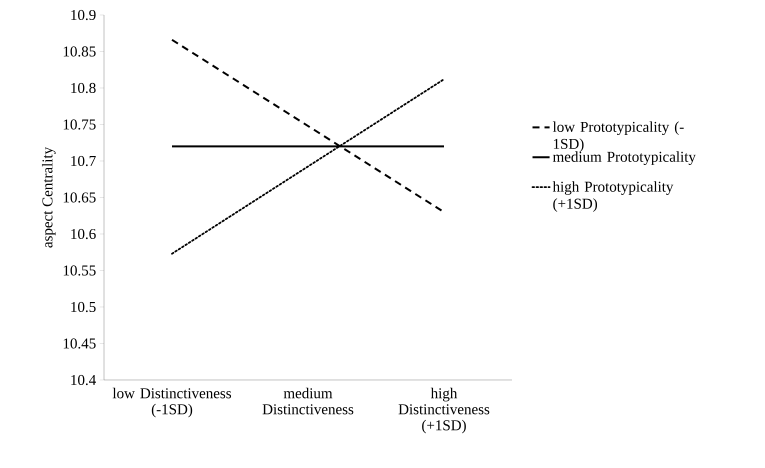 This screenshot has height=468, width=765. Describe the element at coordinates (613, 196) in the screenshot. I see `legend-label: high Prototypicality (+1SD)` at that location.